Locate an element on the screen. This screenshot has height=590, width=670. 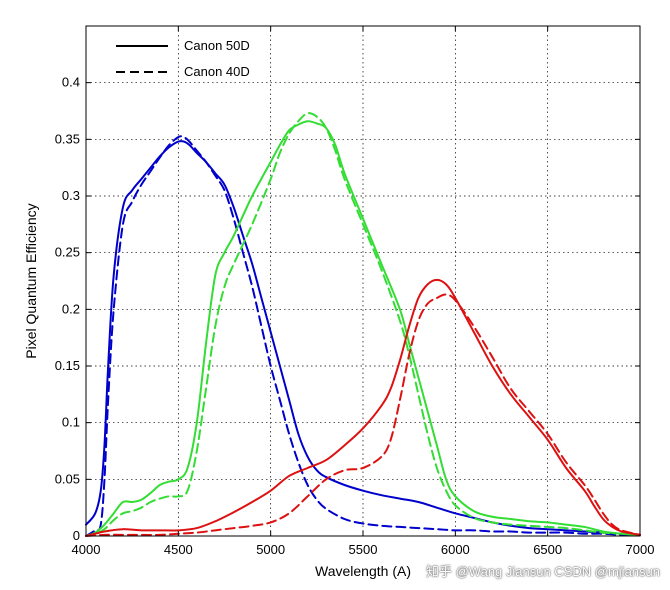
x-tick-label: 5000 is located at coordinates (270, 549).